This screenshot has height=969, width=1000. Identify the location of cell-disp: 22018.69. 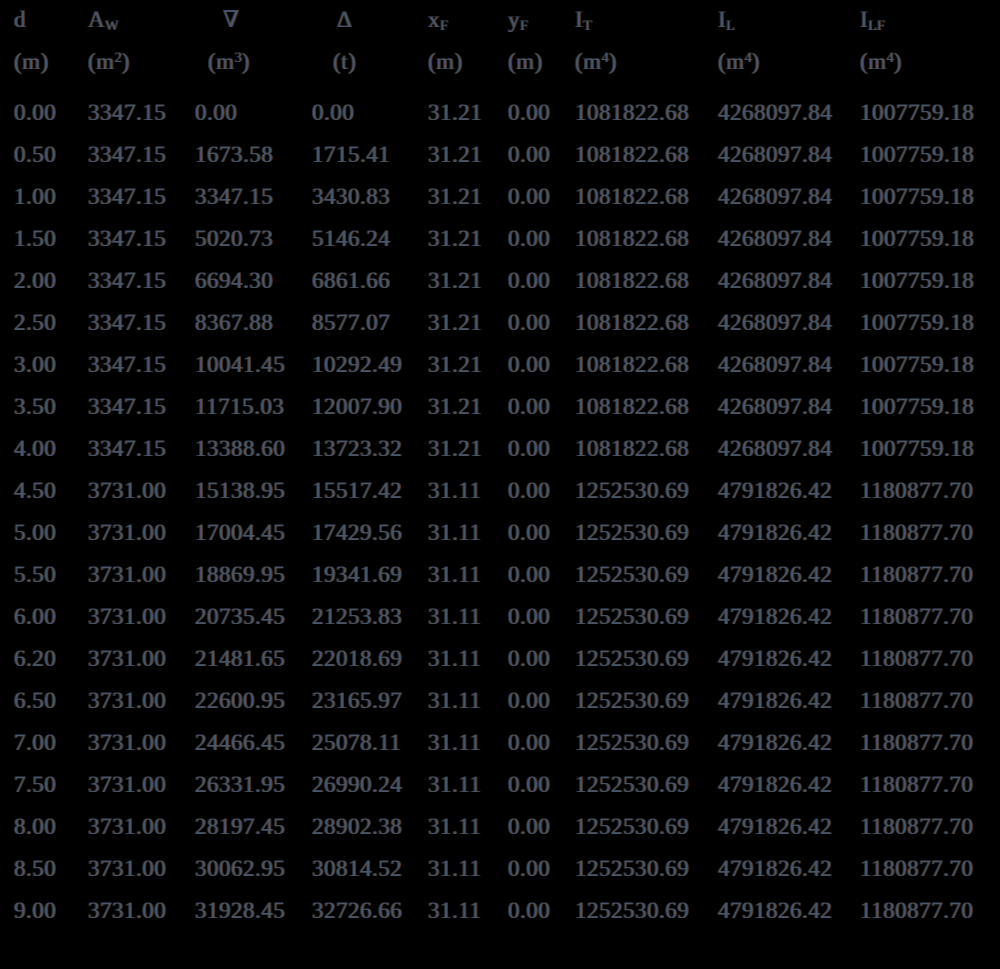
(357, 658).